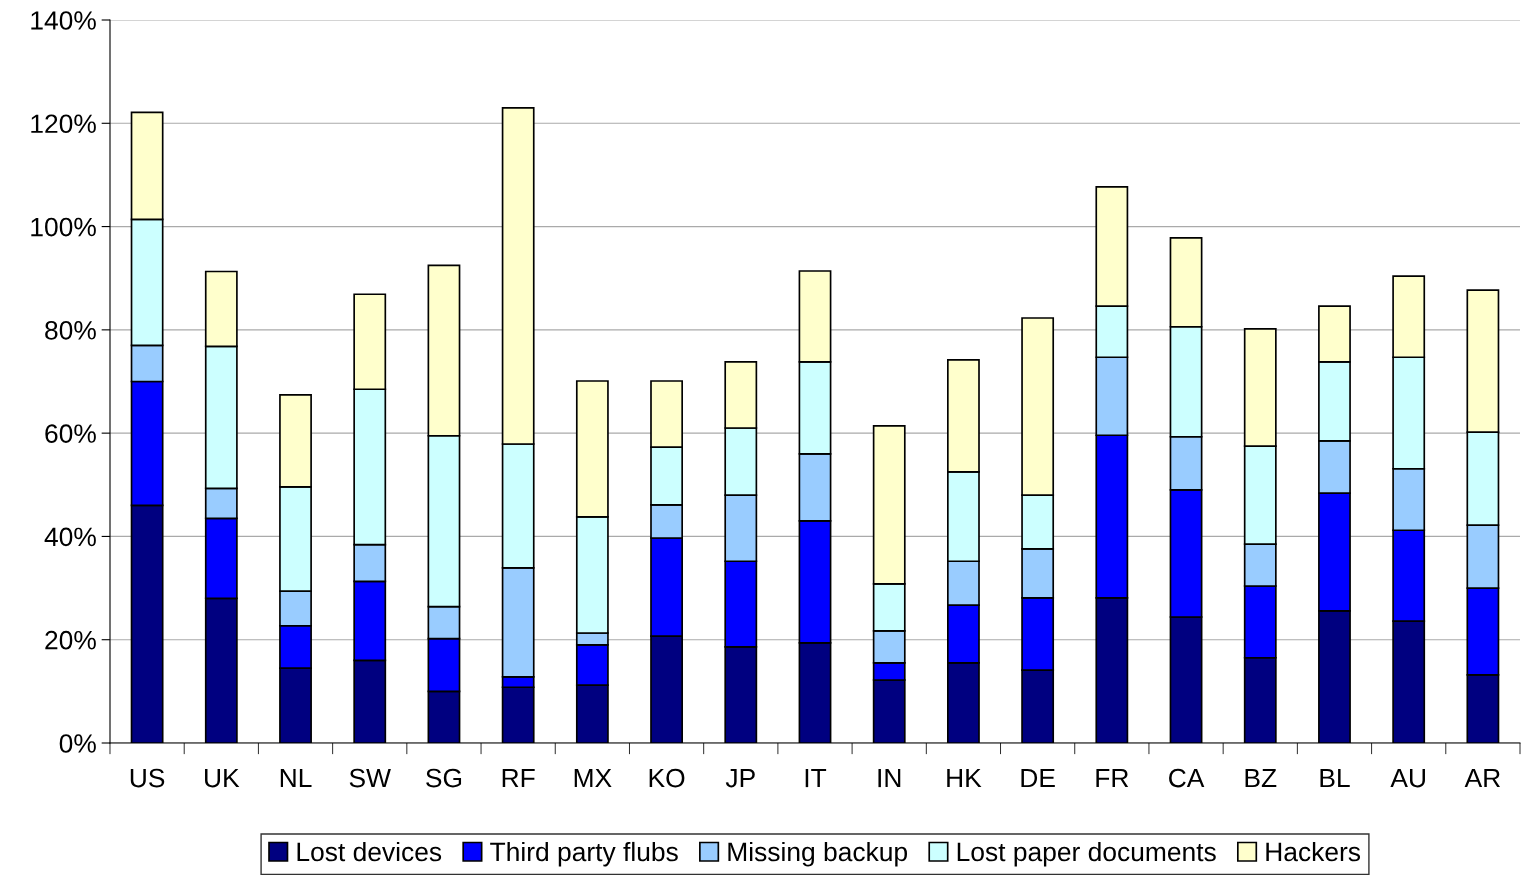 Image resolution: width=1523 pixels, height=888 pixels. Describe the element at coordinates (70, 640) in the screenshot. I see `y-tick-label: 20%` at that location.